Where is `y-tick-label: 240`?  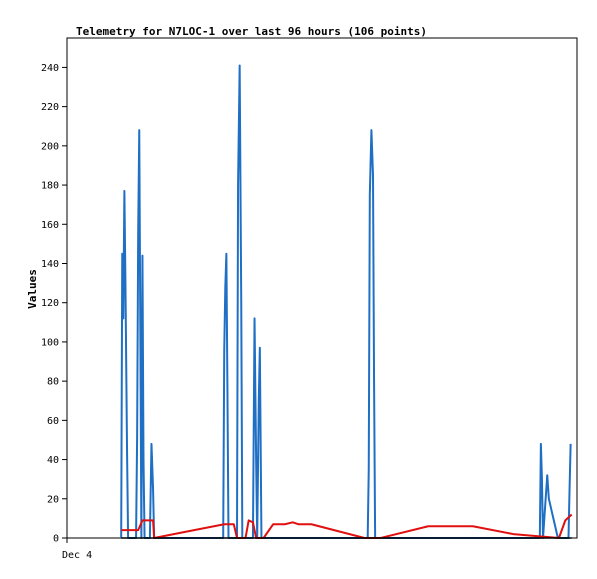
y-tick-label: 240 is located at coordinates (50, 68).